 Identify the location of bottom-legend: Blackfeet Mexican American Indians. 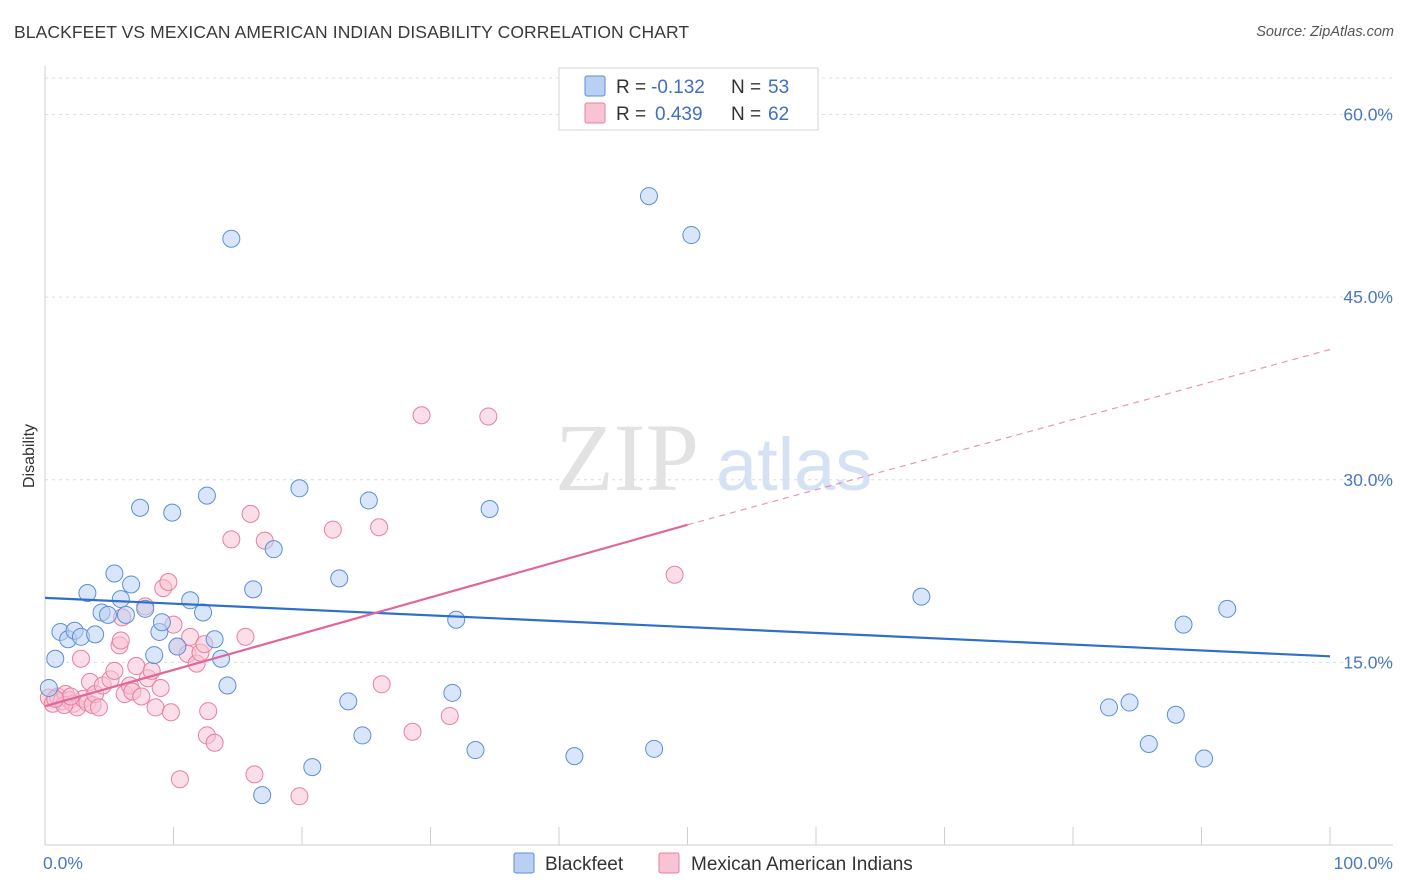
(713, 863).